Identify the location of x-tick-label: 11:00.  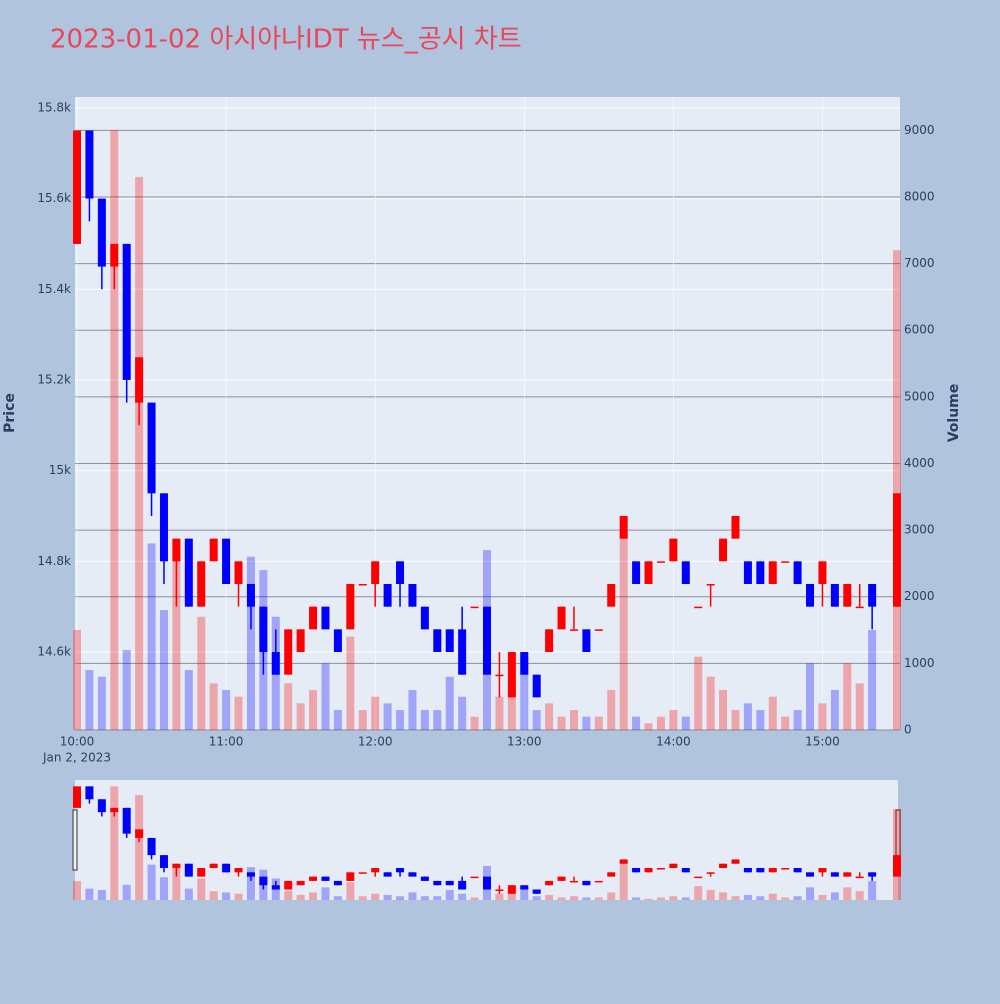
(226, 742).